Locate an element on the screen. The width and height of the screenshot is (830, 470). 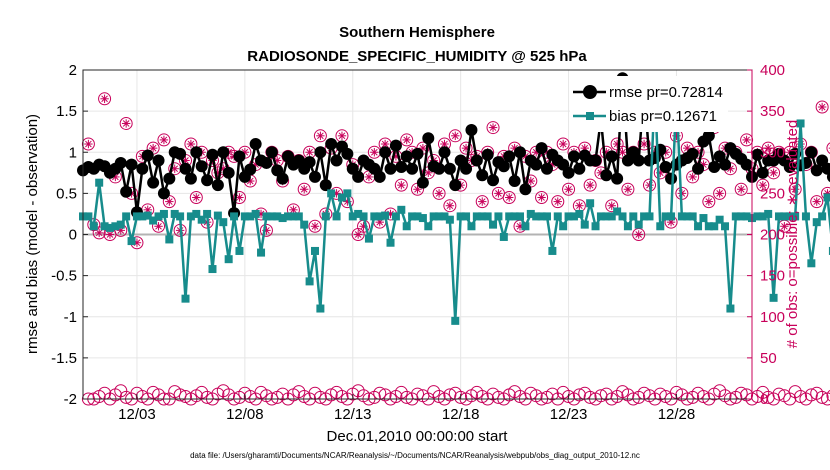
x-tick-label: 12/08 is located at coordinates (245, 414).